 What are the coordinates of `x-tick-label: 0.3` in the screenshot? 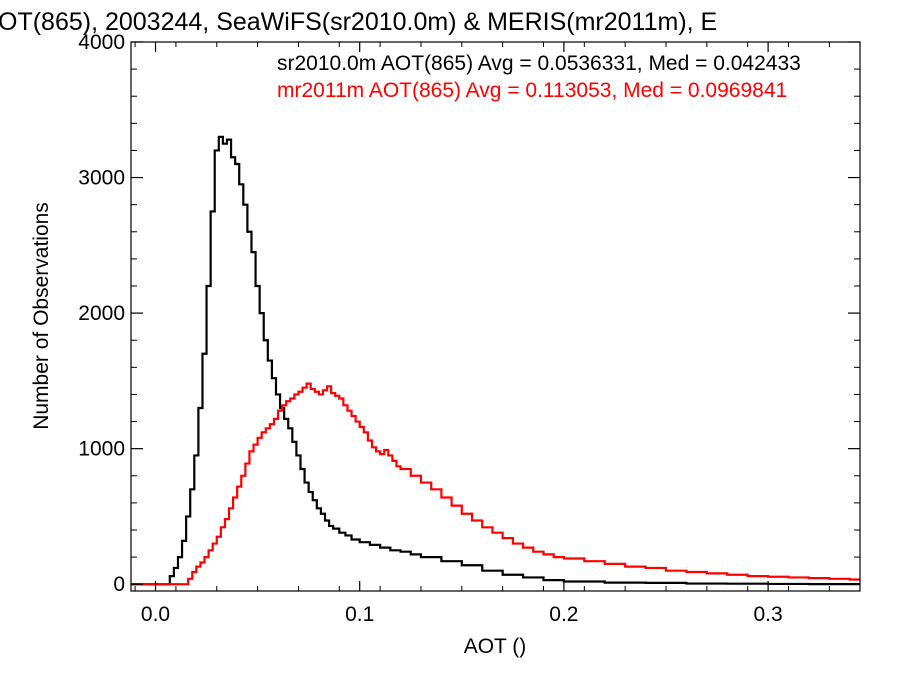 It's located at (768, 614).